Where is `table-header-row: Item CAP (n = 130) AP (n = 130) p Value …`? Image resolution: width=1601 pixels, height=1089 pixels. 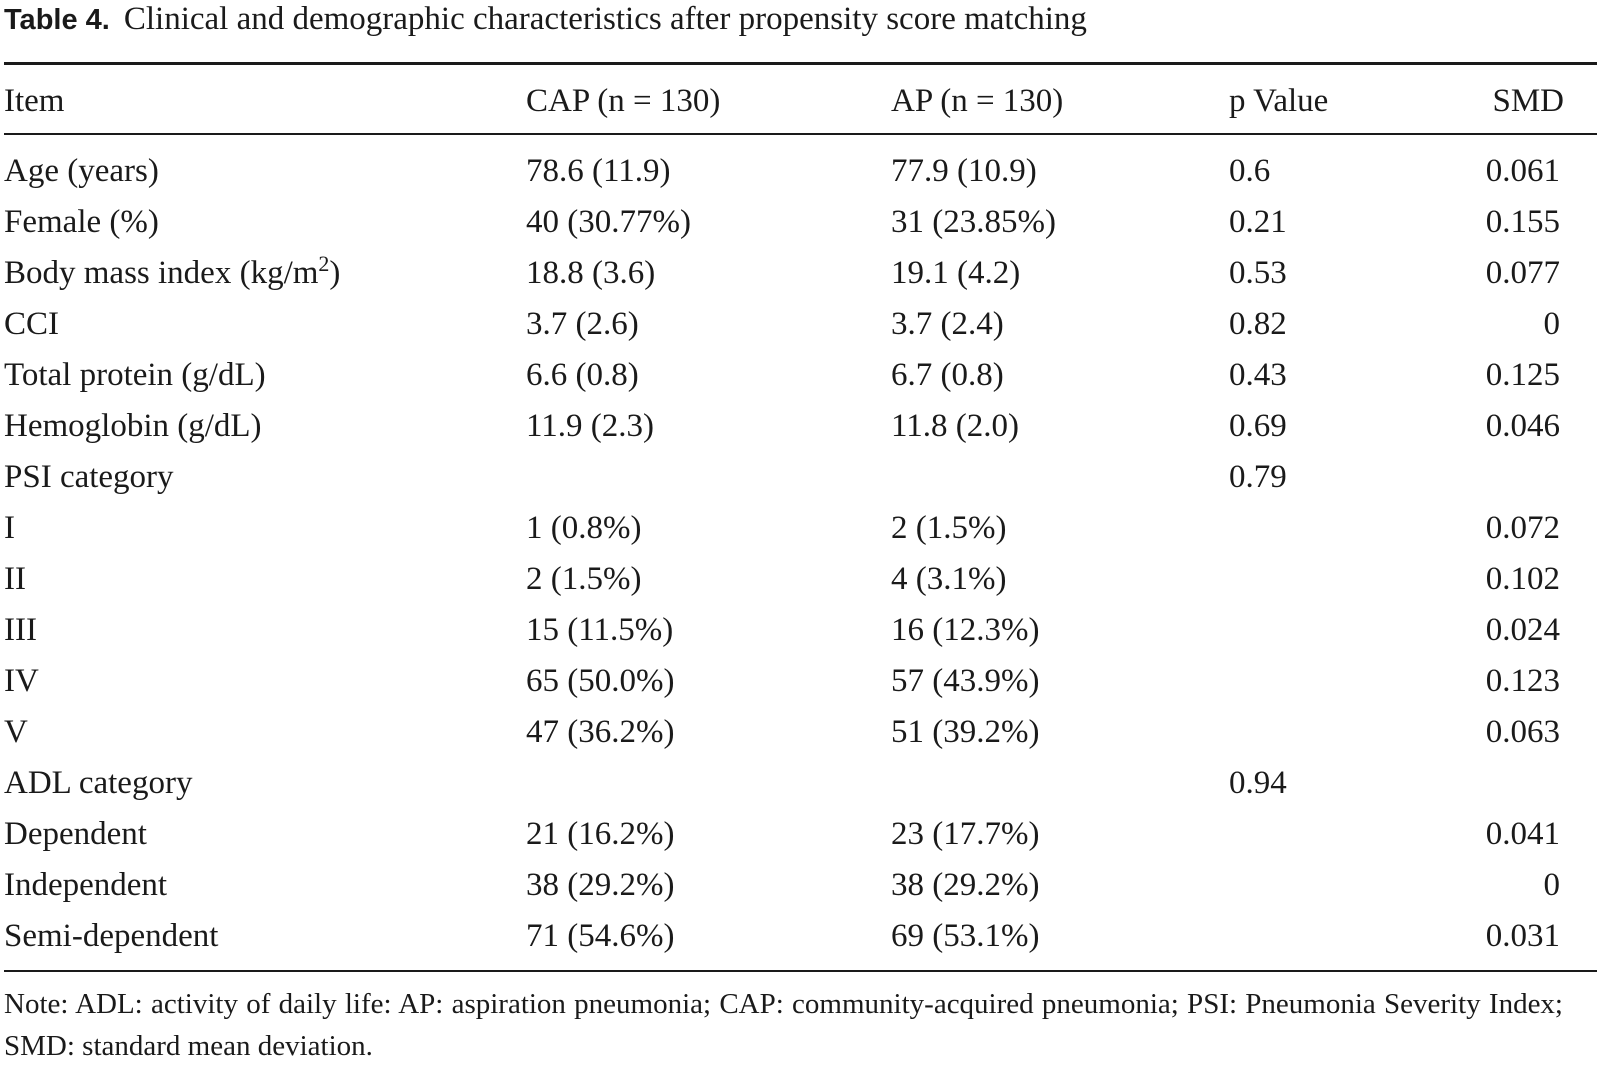 table-header-row: Item CAP (n = 130) AP (n = 130) p Value … is located at coordinates (800, 101).